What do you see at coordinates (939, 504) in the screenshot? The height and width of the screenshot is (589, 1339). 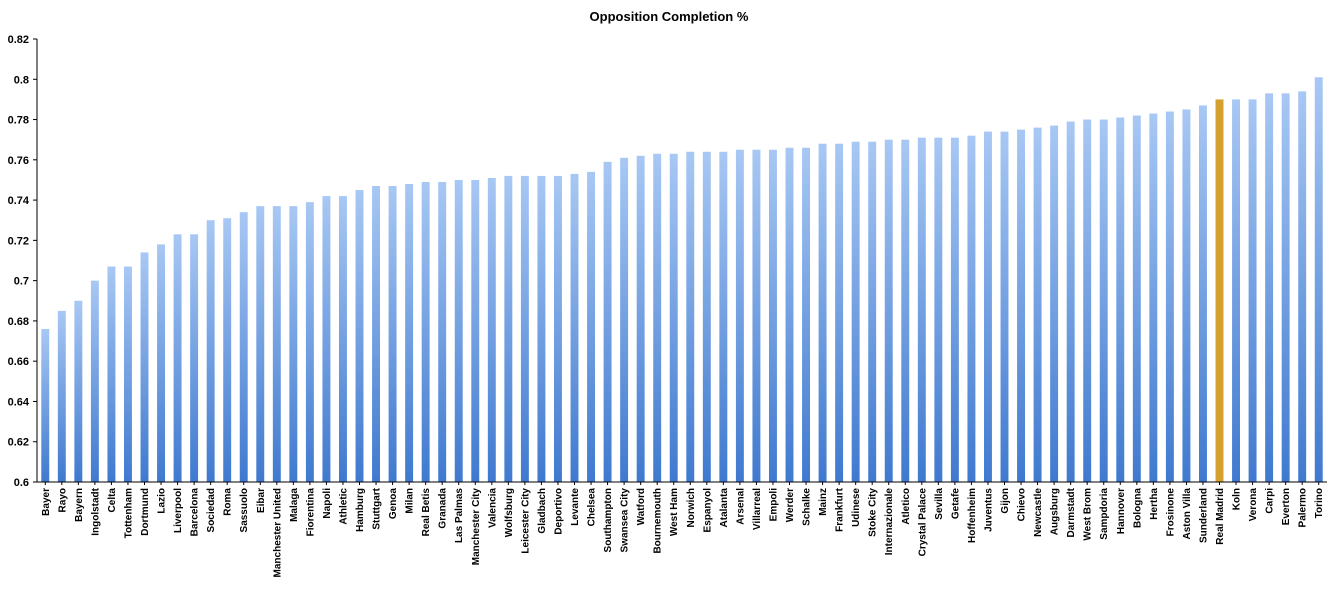 I see `x-tick-label: Sevilla` at bounding box center [939, 504].